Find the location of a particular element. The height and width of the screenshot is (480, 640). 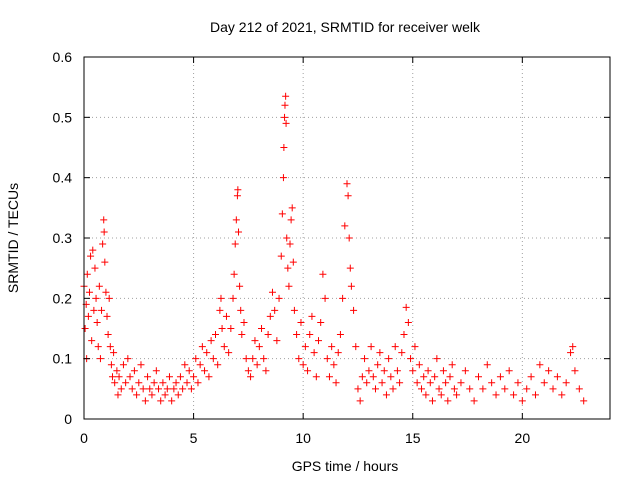

y-tick-label: 0.6 is located at coordinates (63, 57).